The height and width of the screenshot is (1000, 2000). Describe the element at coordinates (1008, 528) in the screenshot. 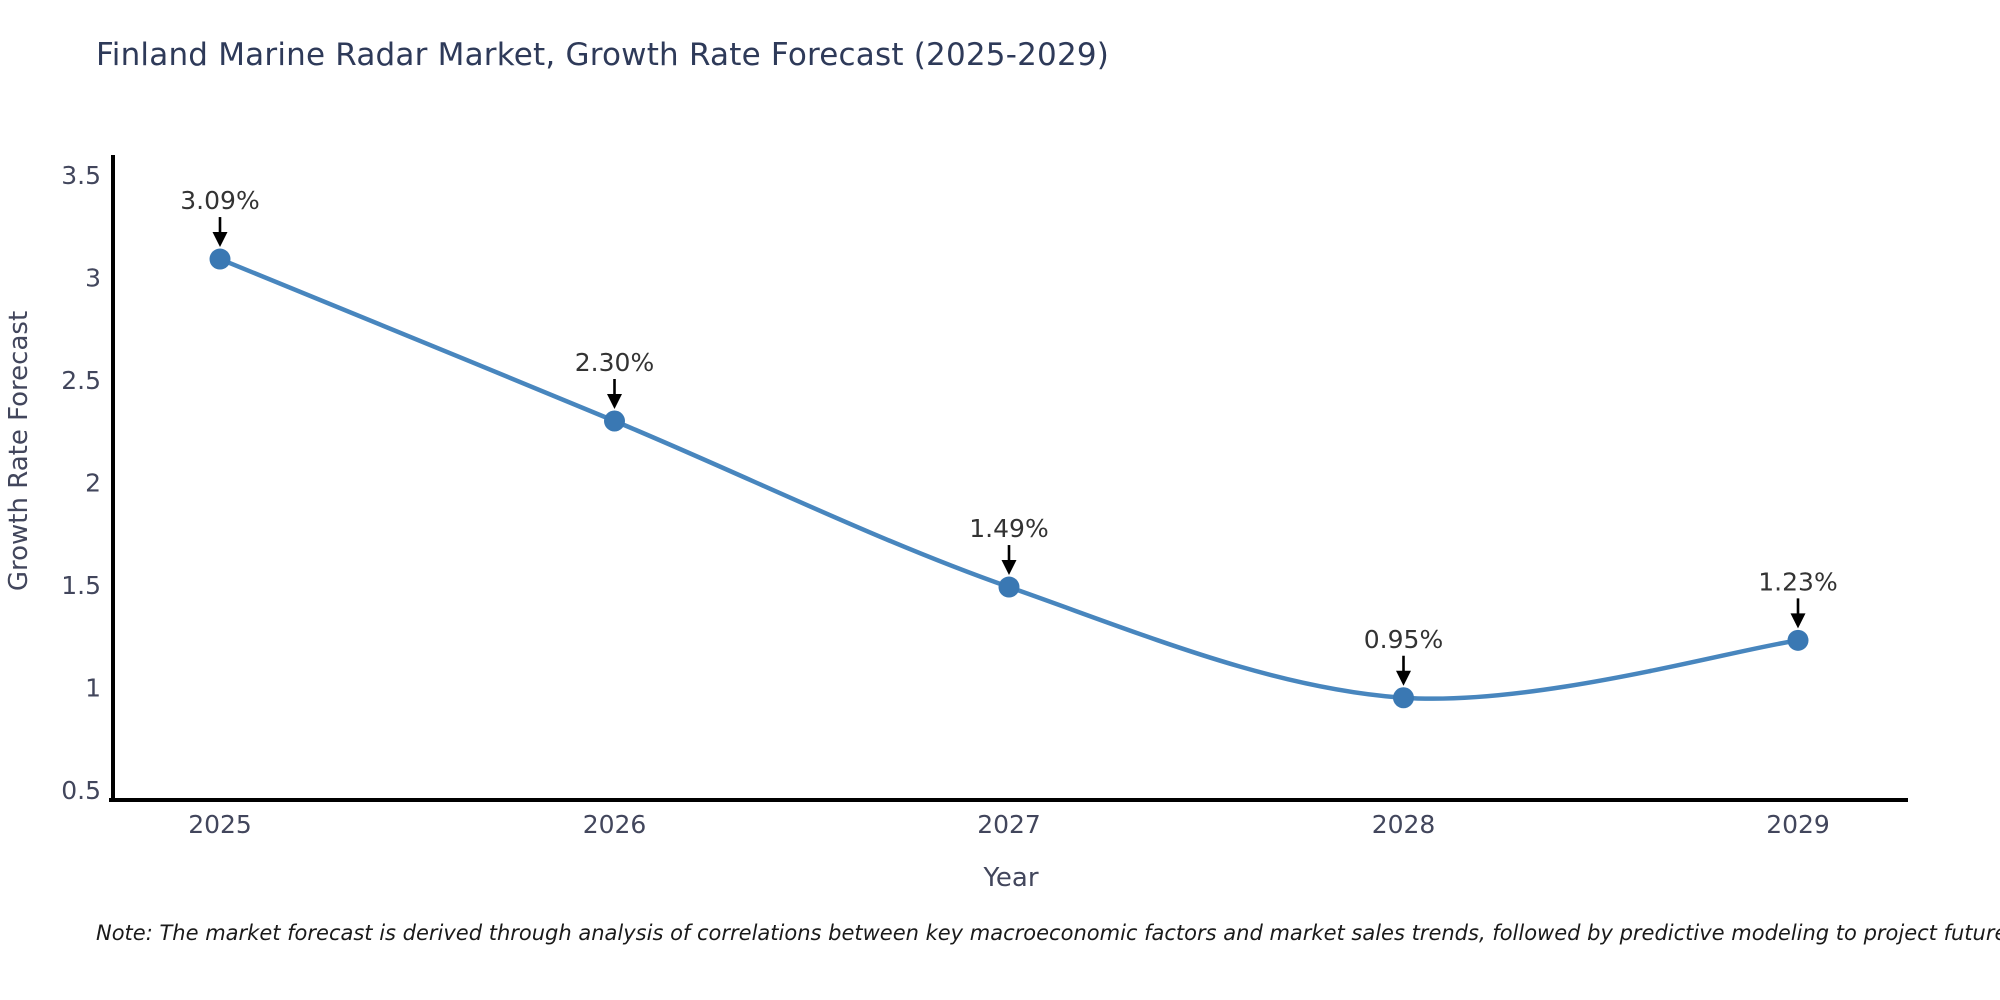

I see `data-point-label: 1.49%` at that location.